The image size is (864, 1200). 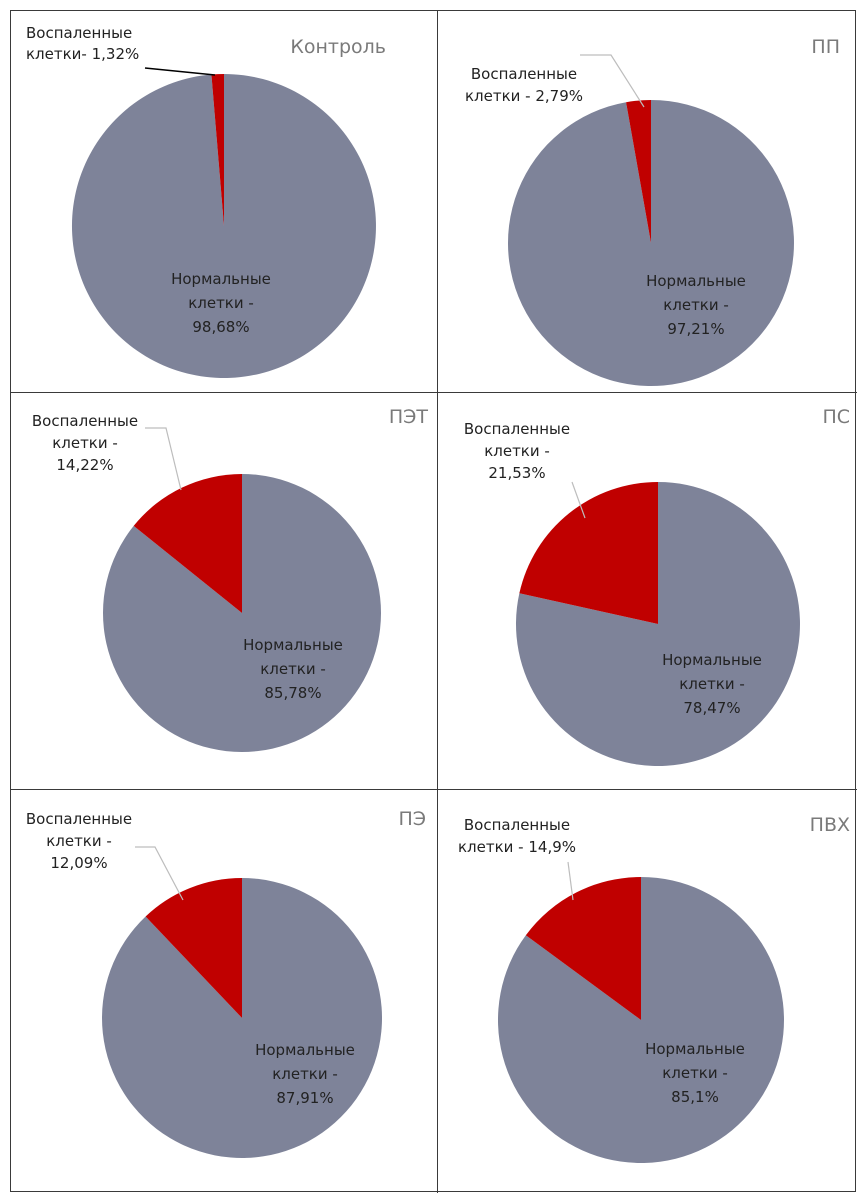 I want to click on data-label-inflamed: Воспаленные клетки -21,53%, so click(x=517, y=451).